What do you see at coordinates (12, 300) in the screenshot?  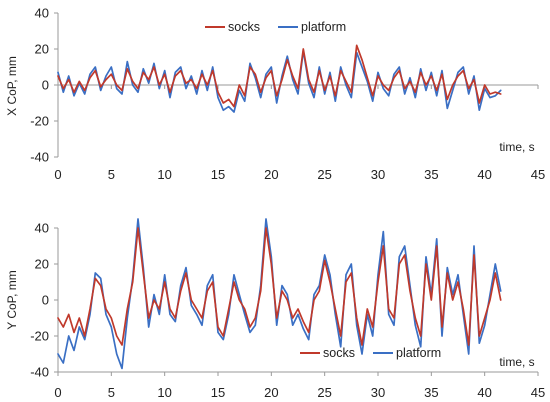 I see `y-axis-title: Y CoP, mm` at bounding box center [12, 300].